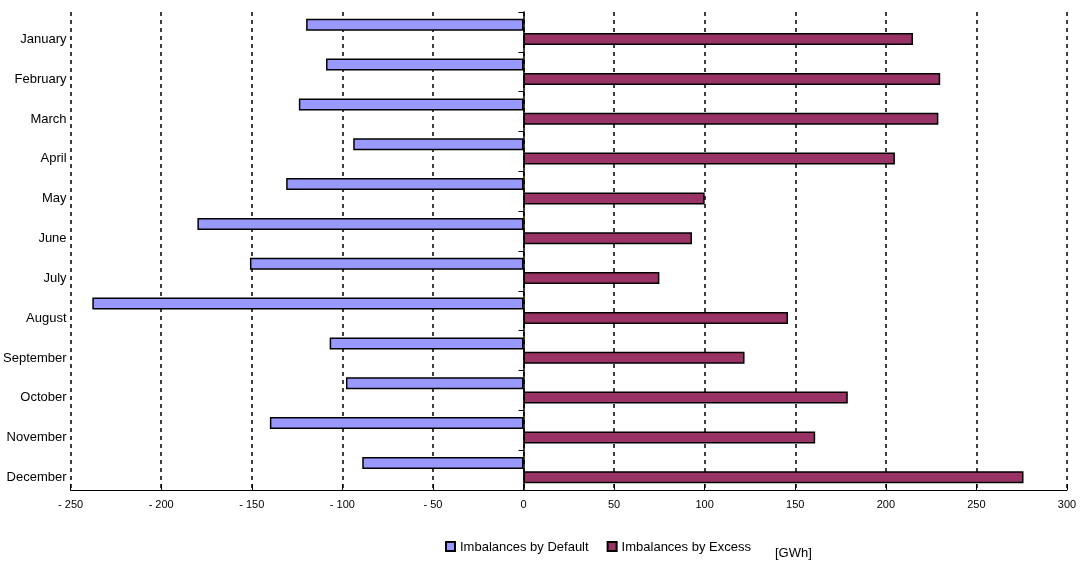 Image resolution: width=1087 pixels, height=586 pixels. I want to click on x-tick-label: - 50, so click(433, 503).